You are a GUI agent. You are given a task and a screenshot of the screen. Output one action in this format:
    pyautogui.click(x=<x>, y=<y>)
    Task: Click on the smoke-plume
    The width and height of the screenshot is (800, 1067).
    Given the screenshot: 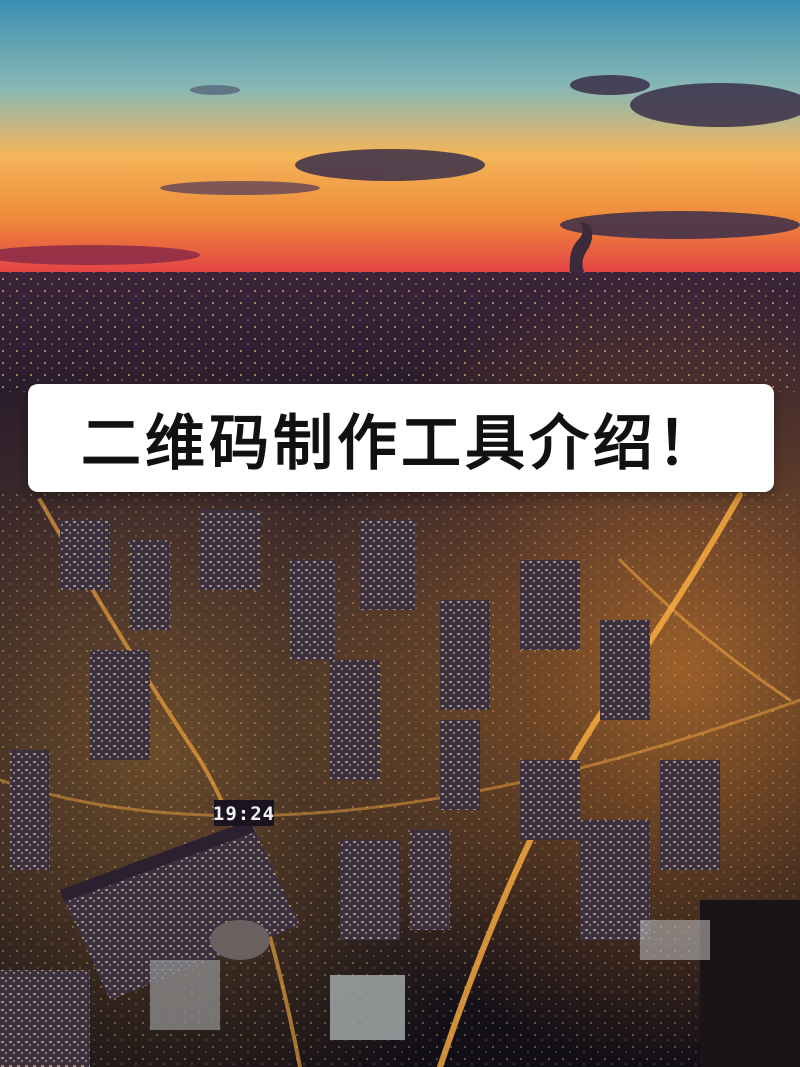 What is the action you would take?
    pyautogui.click(x=581, y=247)
    